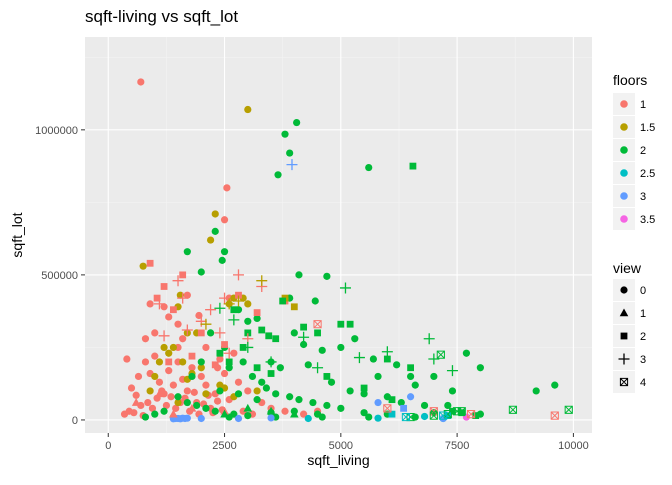  What do you see at coordinates (161, 16) in the screenshot?
I see `chart-title: sqft-living vs sqft_lot` at bounding box center [161, 16].